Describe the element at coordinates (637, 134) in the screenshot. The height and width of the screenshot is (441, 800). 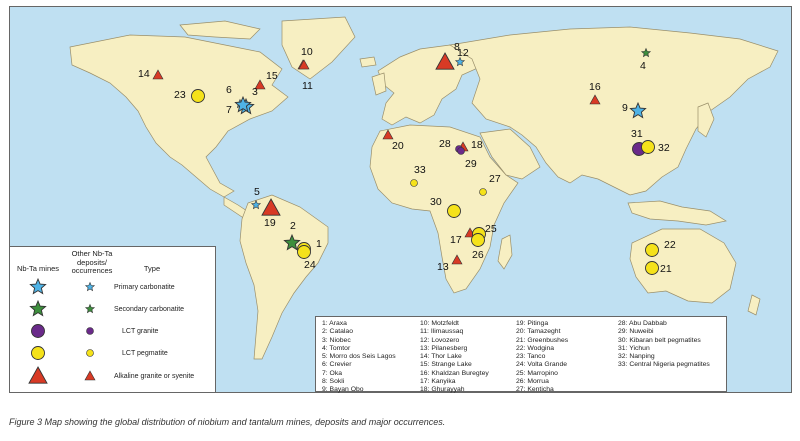
I see `site-number-label: 31` at that location.